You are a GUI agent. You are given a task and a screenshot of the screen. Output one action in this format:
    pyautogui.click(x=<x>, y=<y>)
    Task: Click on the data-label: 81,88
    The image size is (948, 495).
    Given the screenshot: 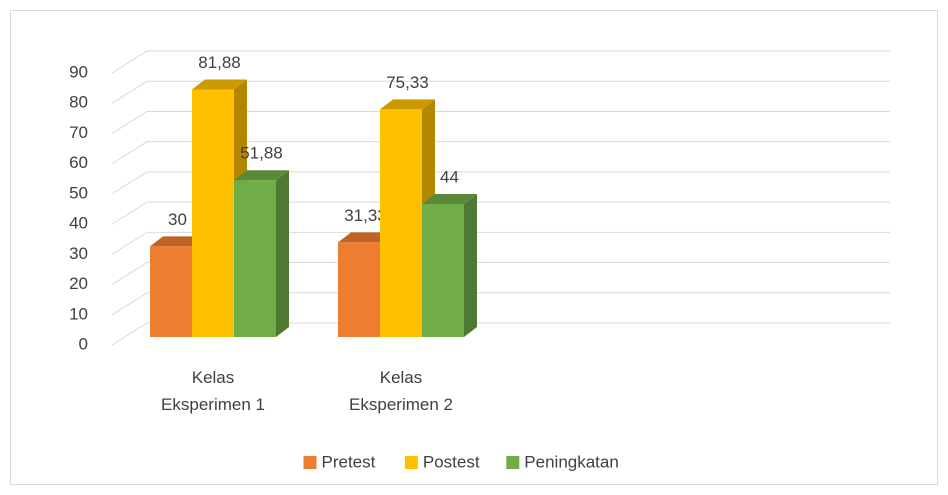 What is the action you would take?
    pyautogui.click(x=219, y=62)
    